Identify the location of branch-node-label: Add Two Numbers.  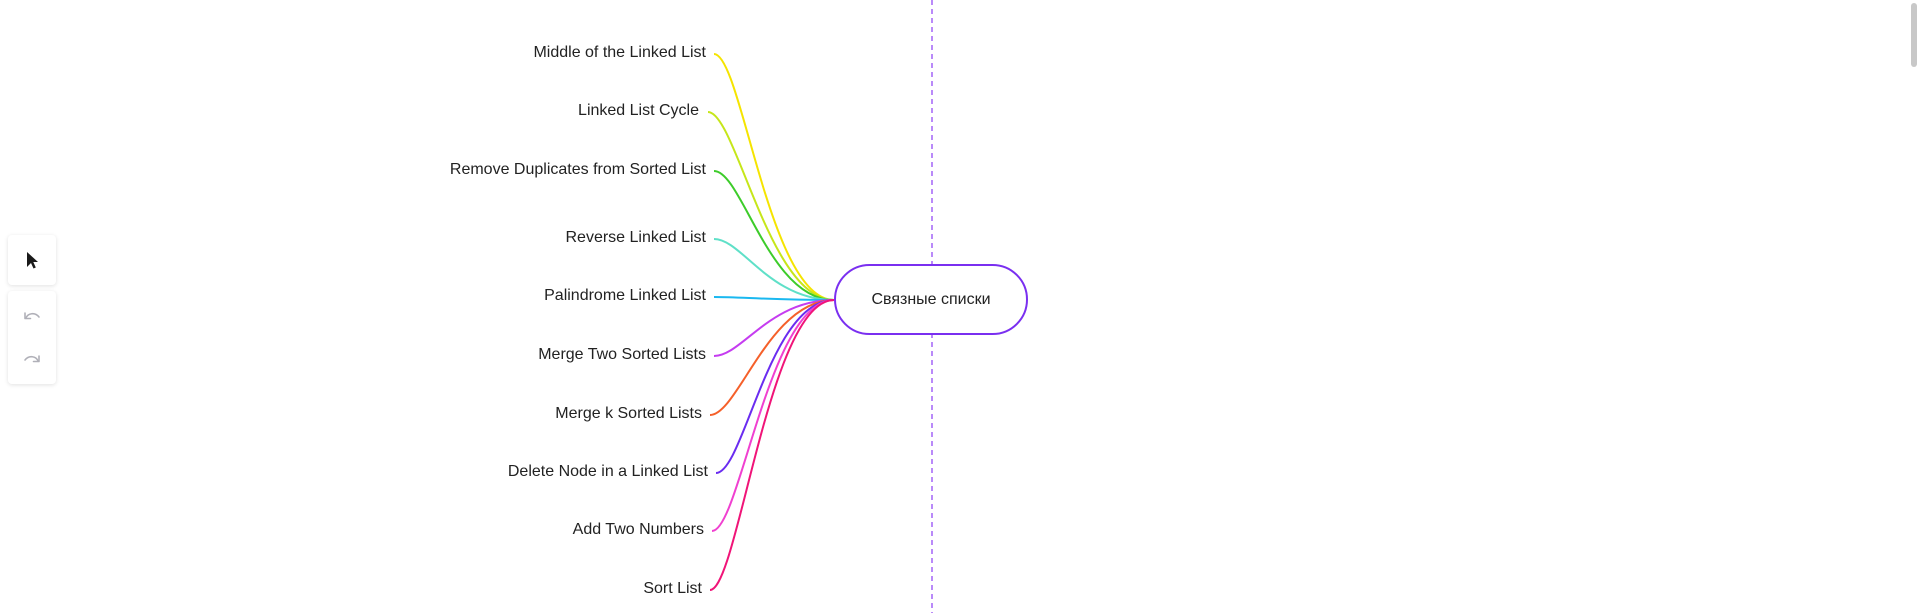
(638, 529).